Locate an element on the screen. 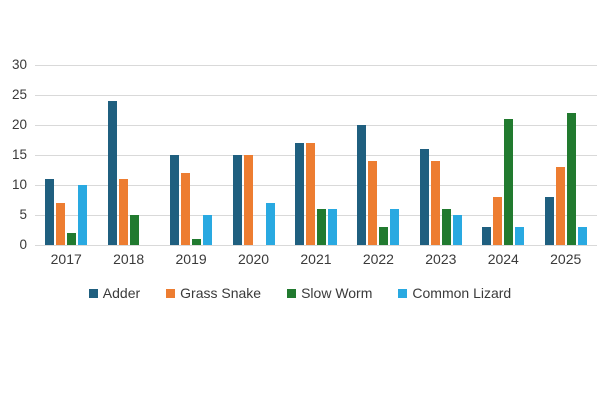 The image size is (600, 400). legend: Adder Grass Snake Slow Worm Common Lizard is located at coordinates (300, 293).